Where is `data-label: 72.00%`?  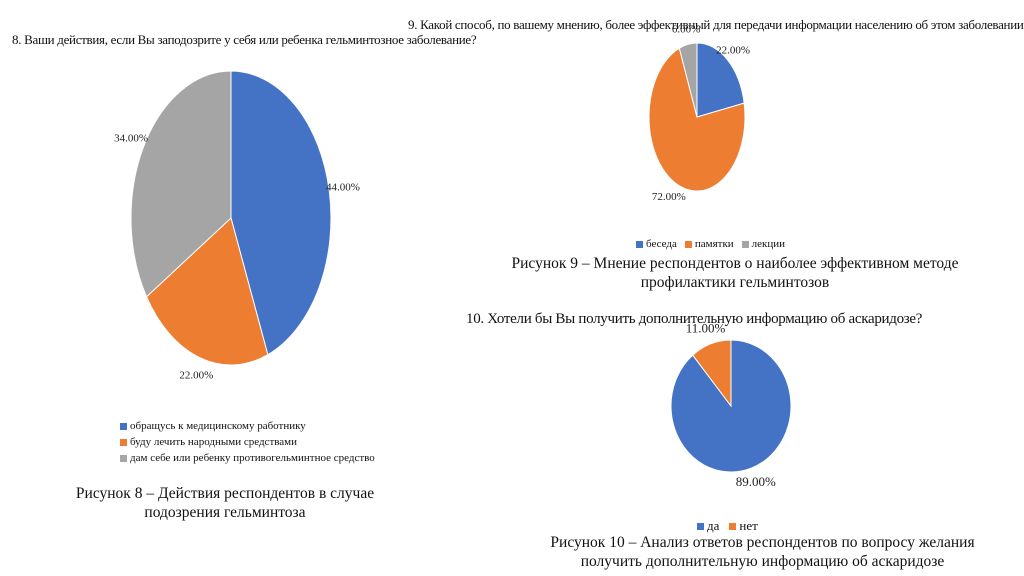
data-label: 72.00% is located at coordinates (669, 197).